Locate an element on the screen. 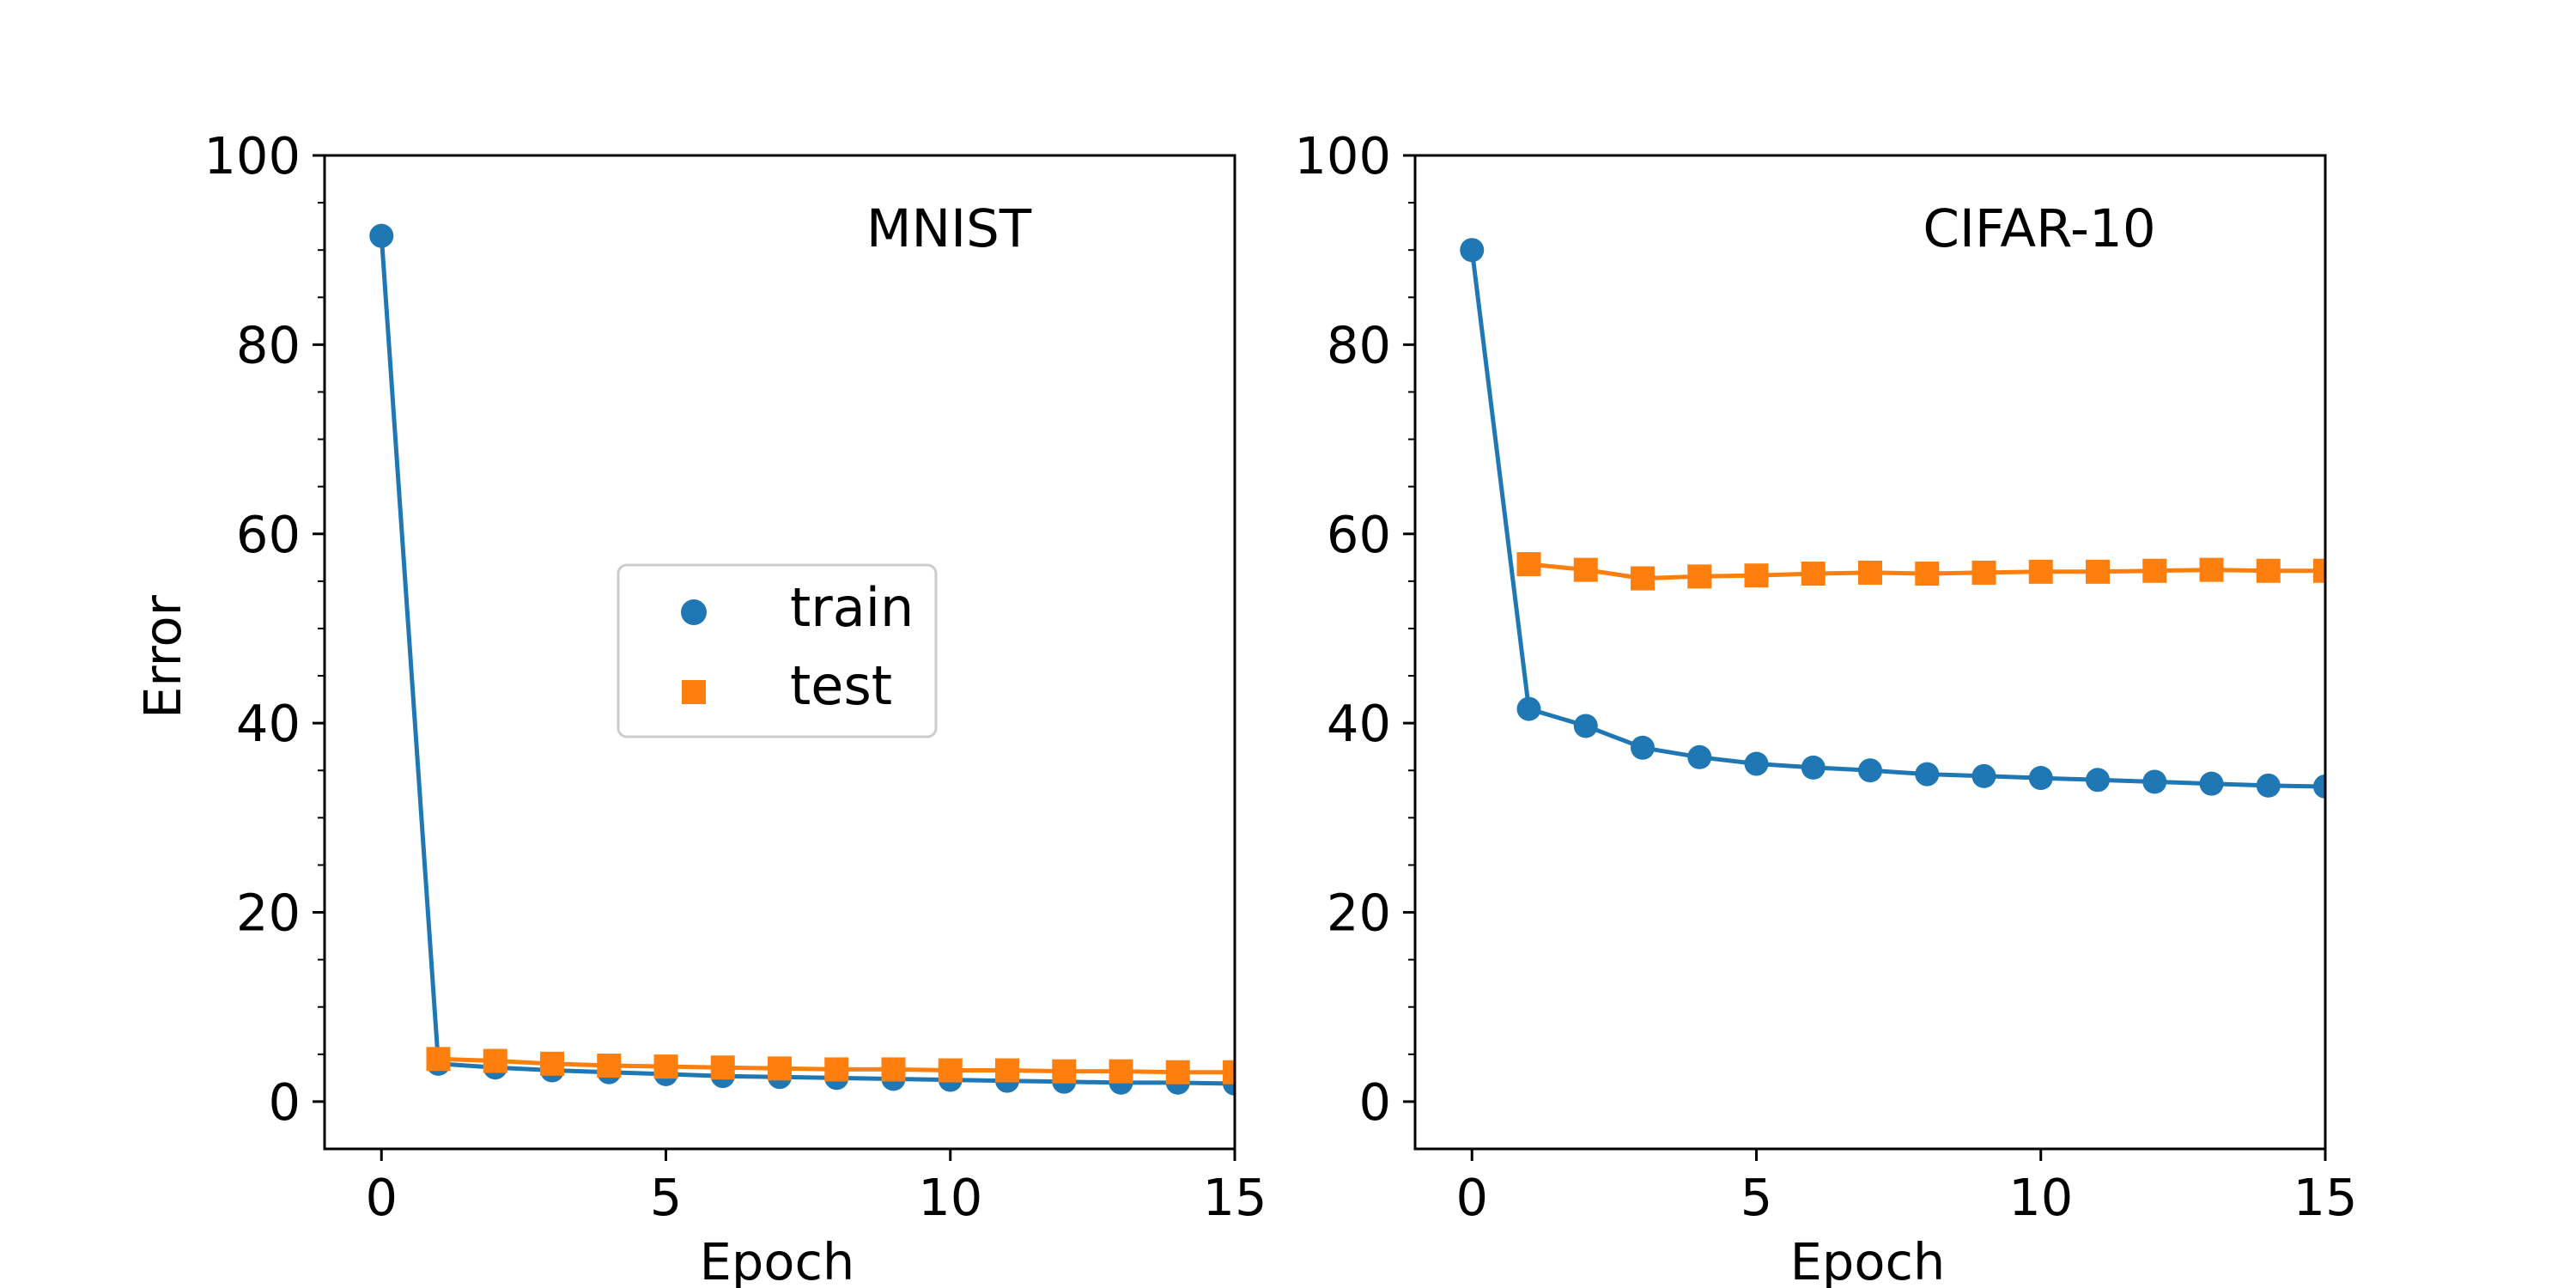 The height and width of the screenshot is (1288, 2576). legend: train test is located at coordinates (777, 651).